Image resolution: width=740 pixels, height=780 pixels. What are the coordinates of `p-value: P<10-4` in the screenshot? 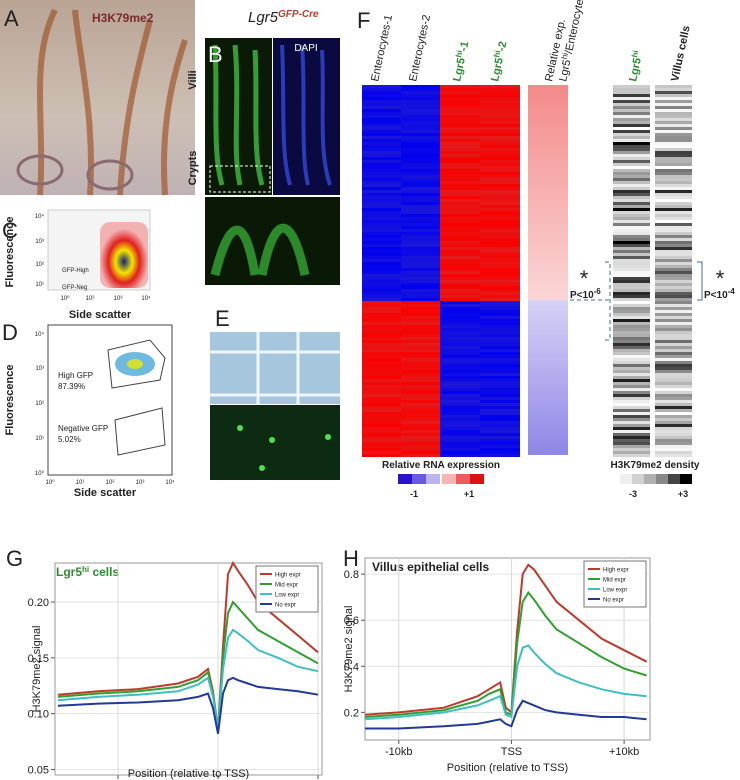 It's located at (719, 294).